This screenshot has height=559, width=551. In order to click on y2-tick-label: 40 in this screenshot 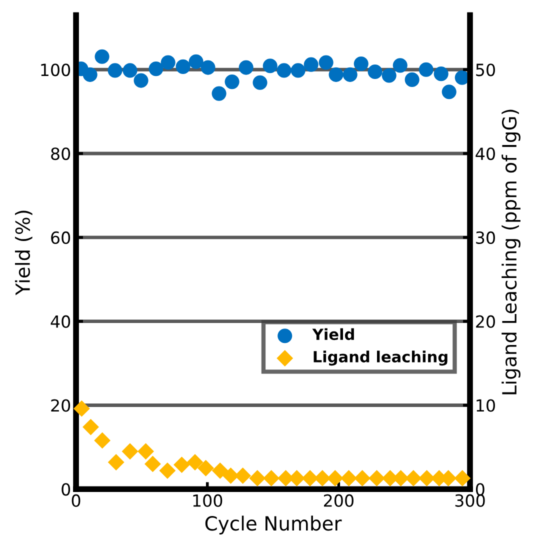, I will do `click(485, 153)`.